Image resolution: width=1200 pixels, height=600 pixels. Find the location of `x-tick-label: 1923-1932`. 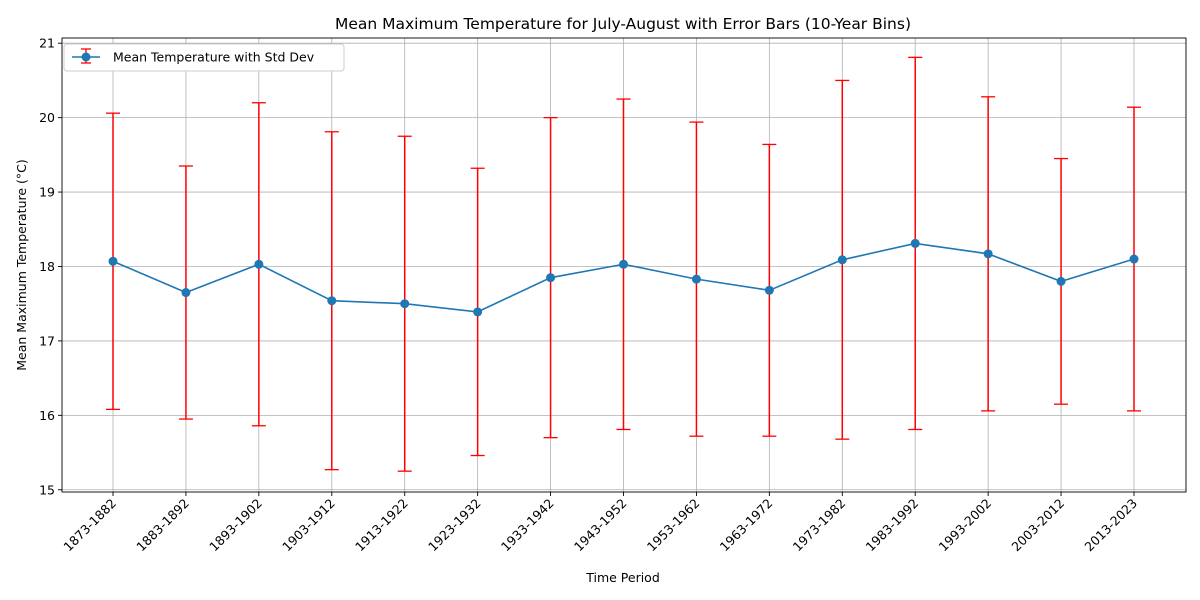

x-tick-label: 1923-1932 is located at coordinates (454, 525).